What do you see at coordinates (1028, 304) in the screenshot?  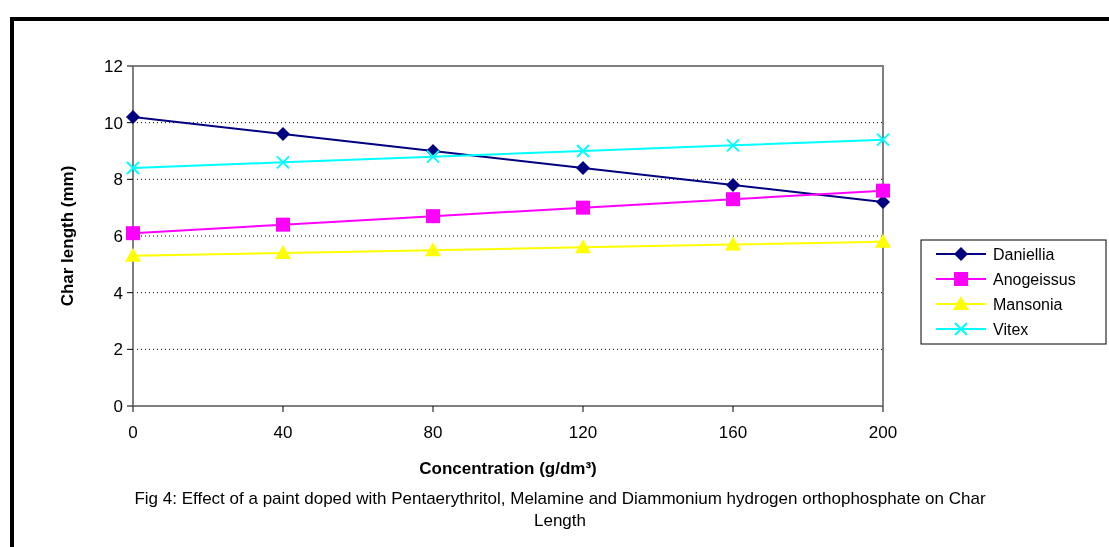 I see `legend-label: Mansonia` at bounding box center [1028, 304].